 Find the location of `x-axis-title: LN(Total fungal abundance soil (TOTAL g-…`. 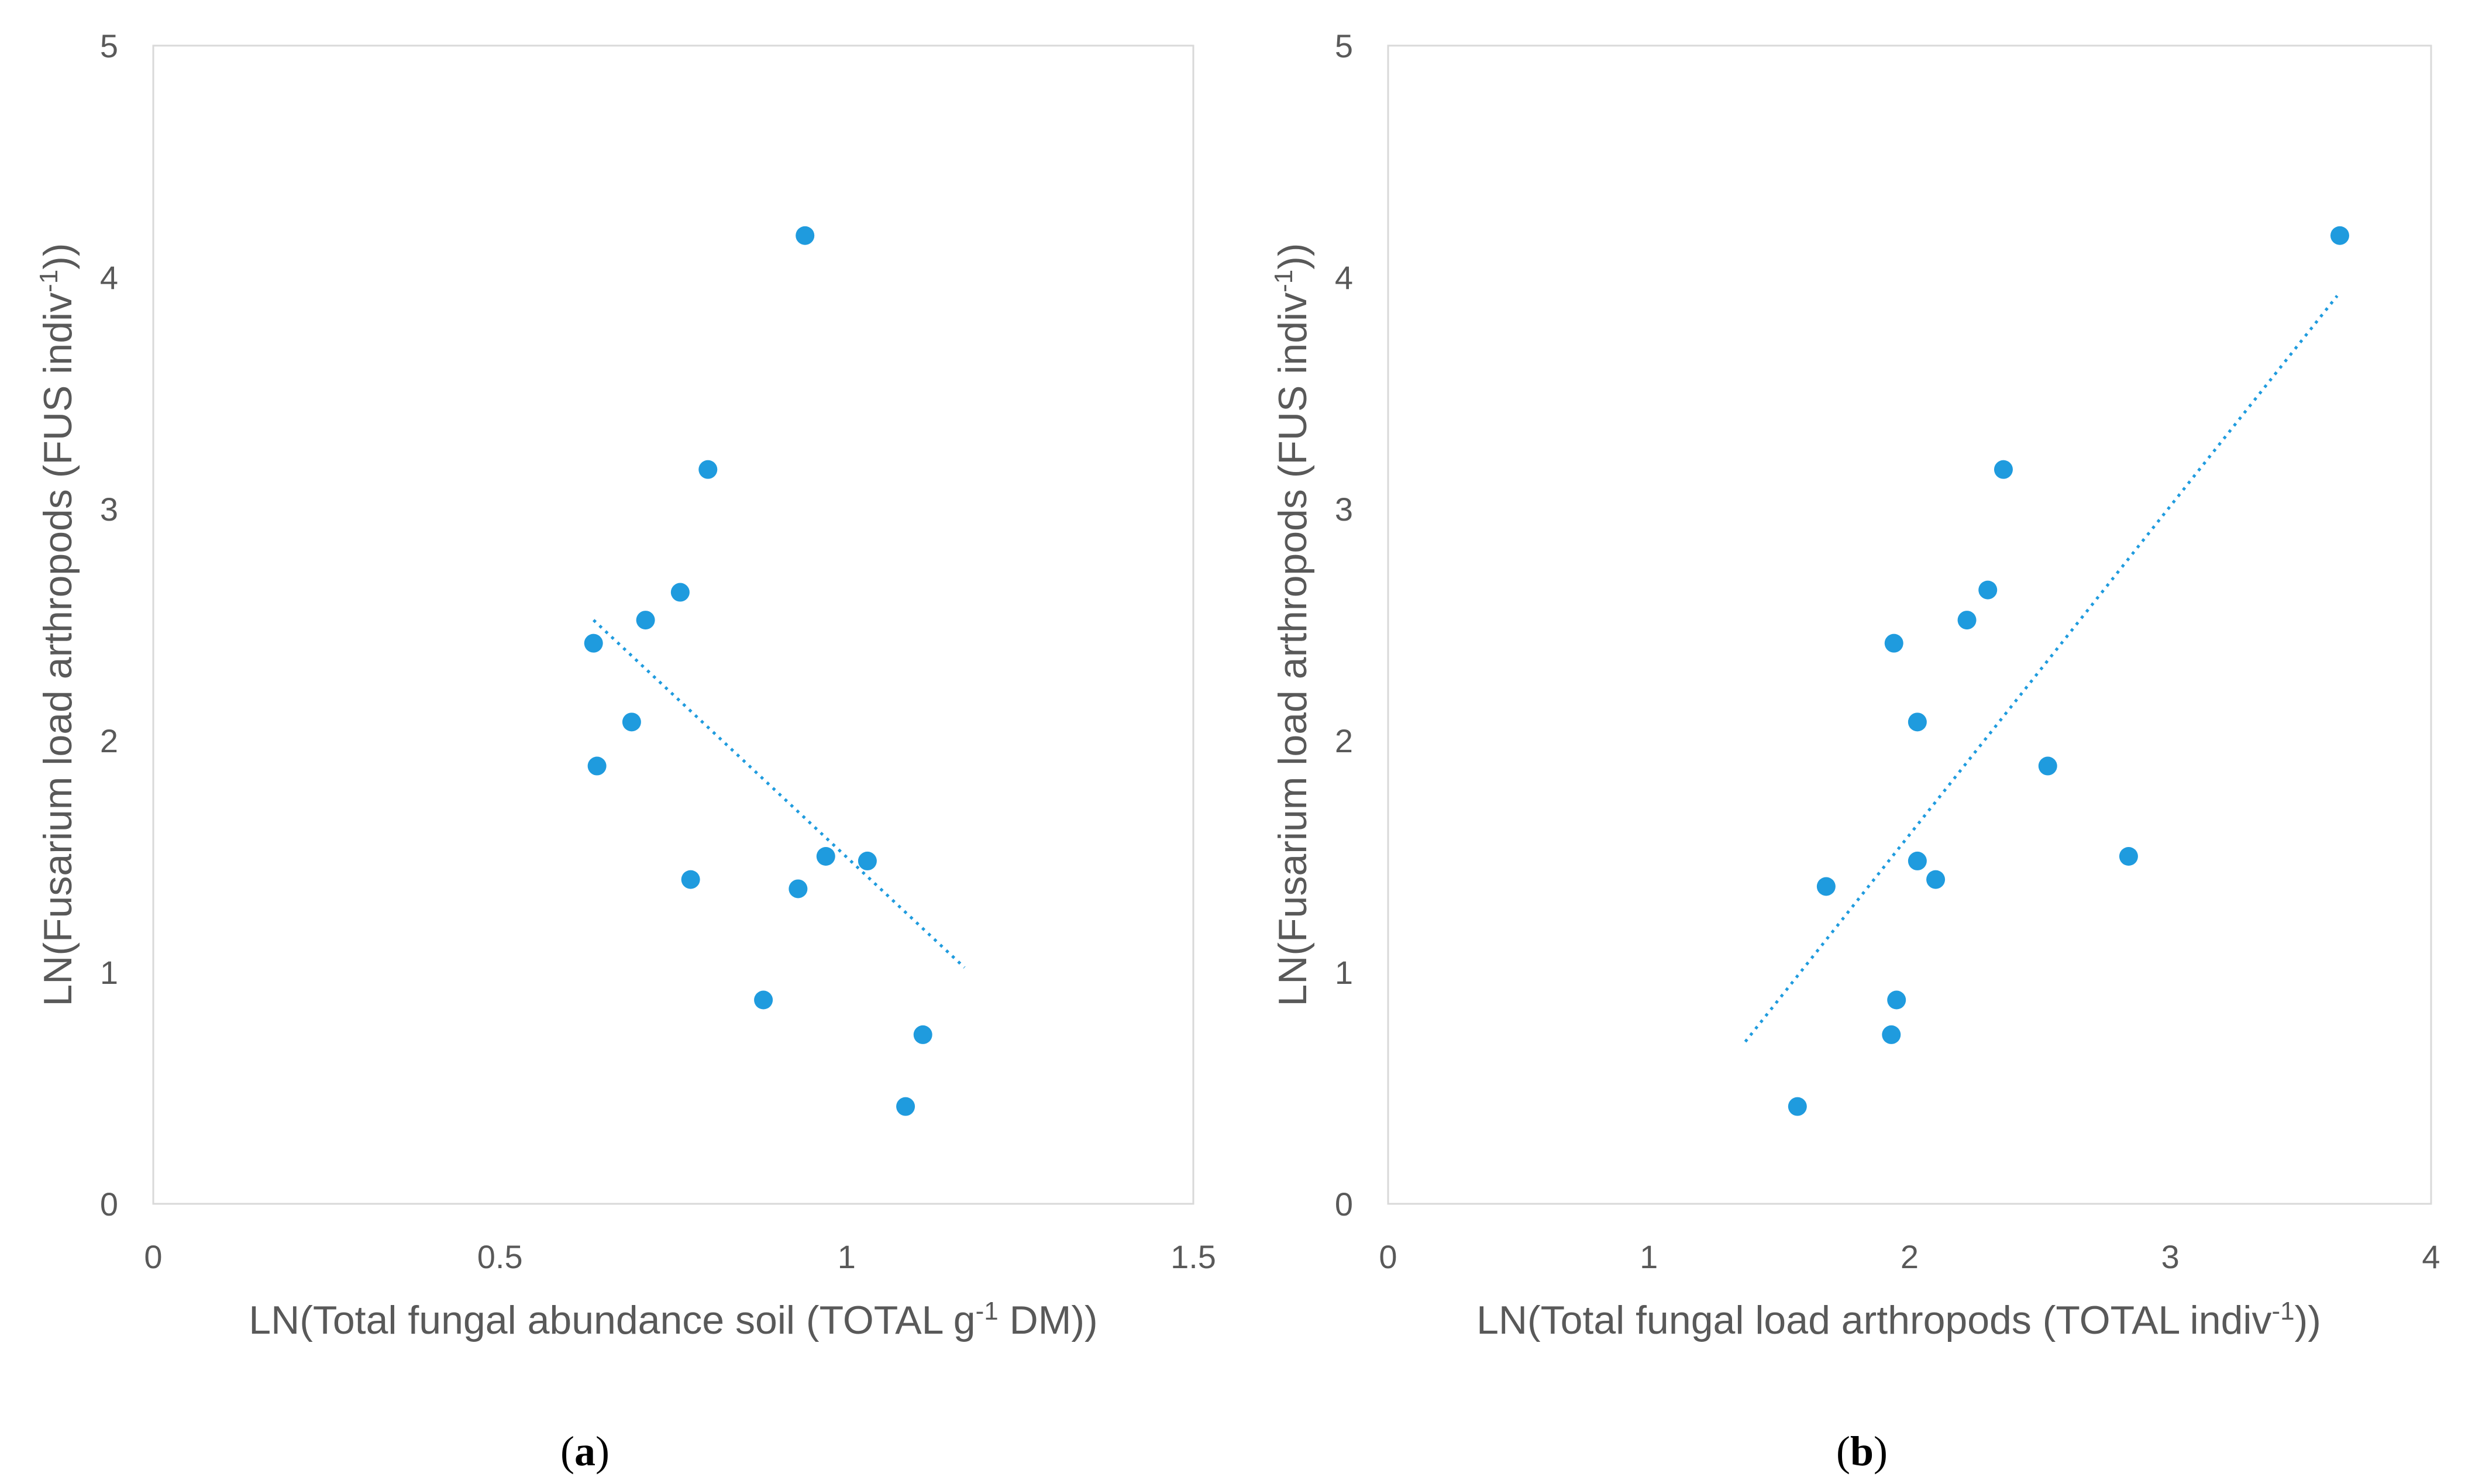

x-axis-title: LN(Total fungal abundance soil (TOTAL g-… is located at coordinates (673, 1320).